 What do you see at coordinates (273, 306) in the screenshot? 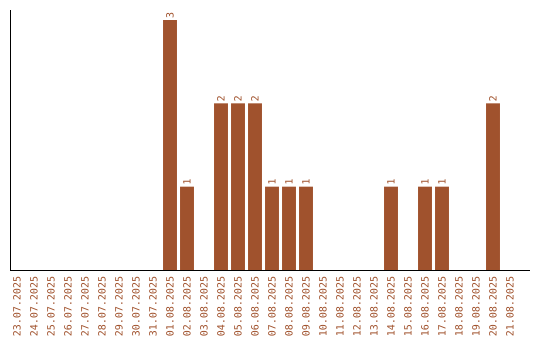
I see `x-tick-label: 07.08.2025` at bounding box center [273, 306].